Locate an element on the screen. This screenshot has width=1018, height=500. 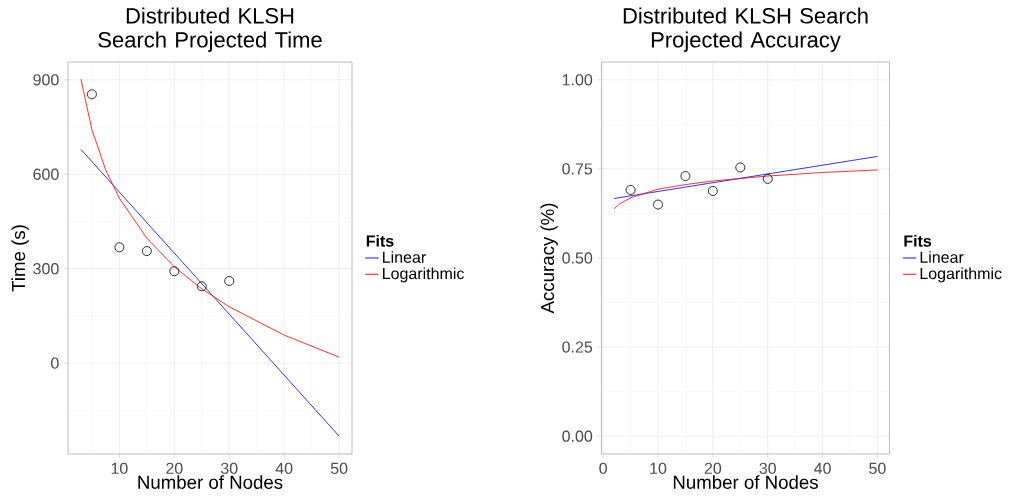
y-tick-label: 1.00 is located at coordinates (577, 80).